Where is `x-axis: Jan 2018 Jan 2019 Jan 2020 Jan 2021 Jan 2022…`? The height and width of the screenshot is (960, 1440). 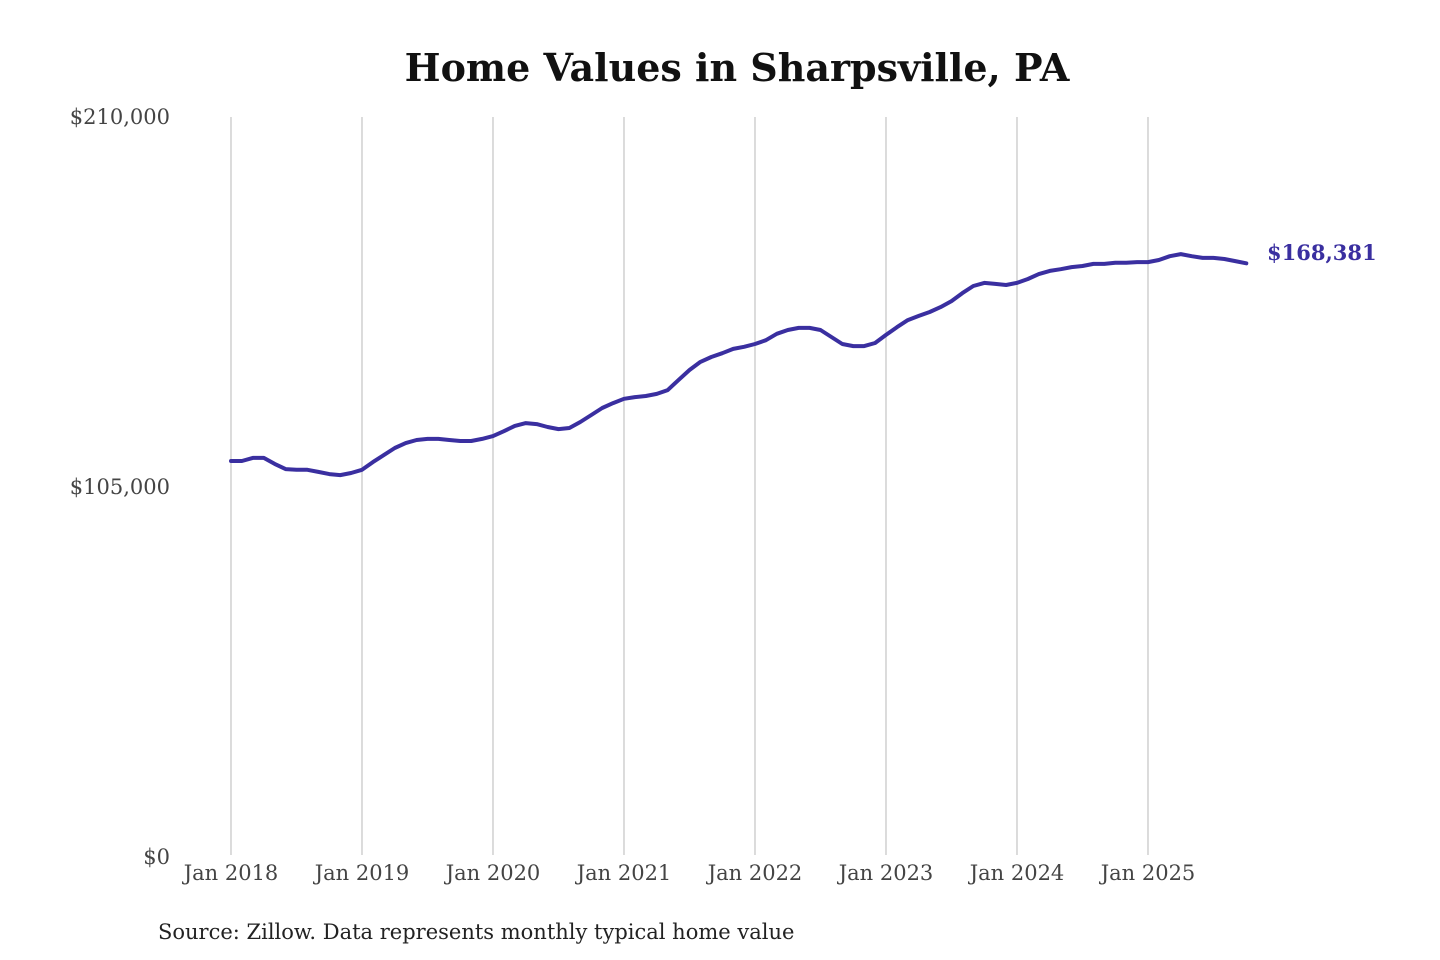
x-axis: Jan 2018 Jan 2019 Jan 2020 Jan 2021 Jan 2022… is located at coordinates (689, 873).